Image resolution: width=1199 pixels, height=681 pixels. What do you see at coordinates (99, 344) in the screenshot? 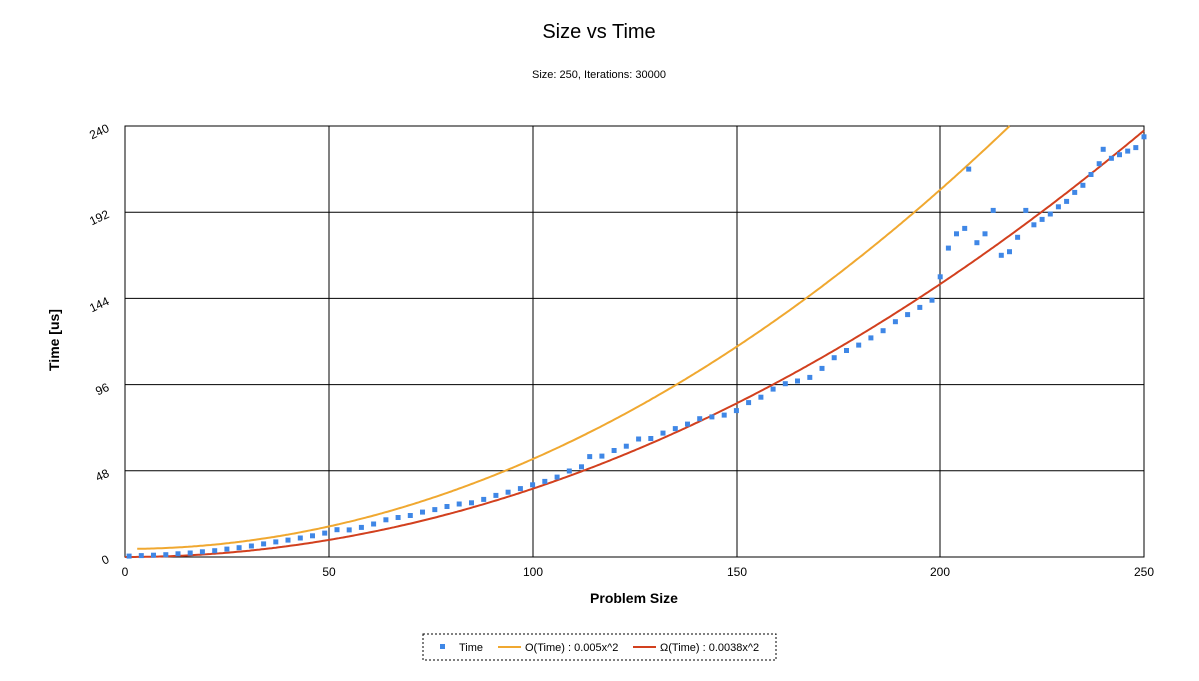
I see `y-axis-ticks: 0 48 96 144 192 240` at bounding box center [99, 344].